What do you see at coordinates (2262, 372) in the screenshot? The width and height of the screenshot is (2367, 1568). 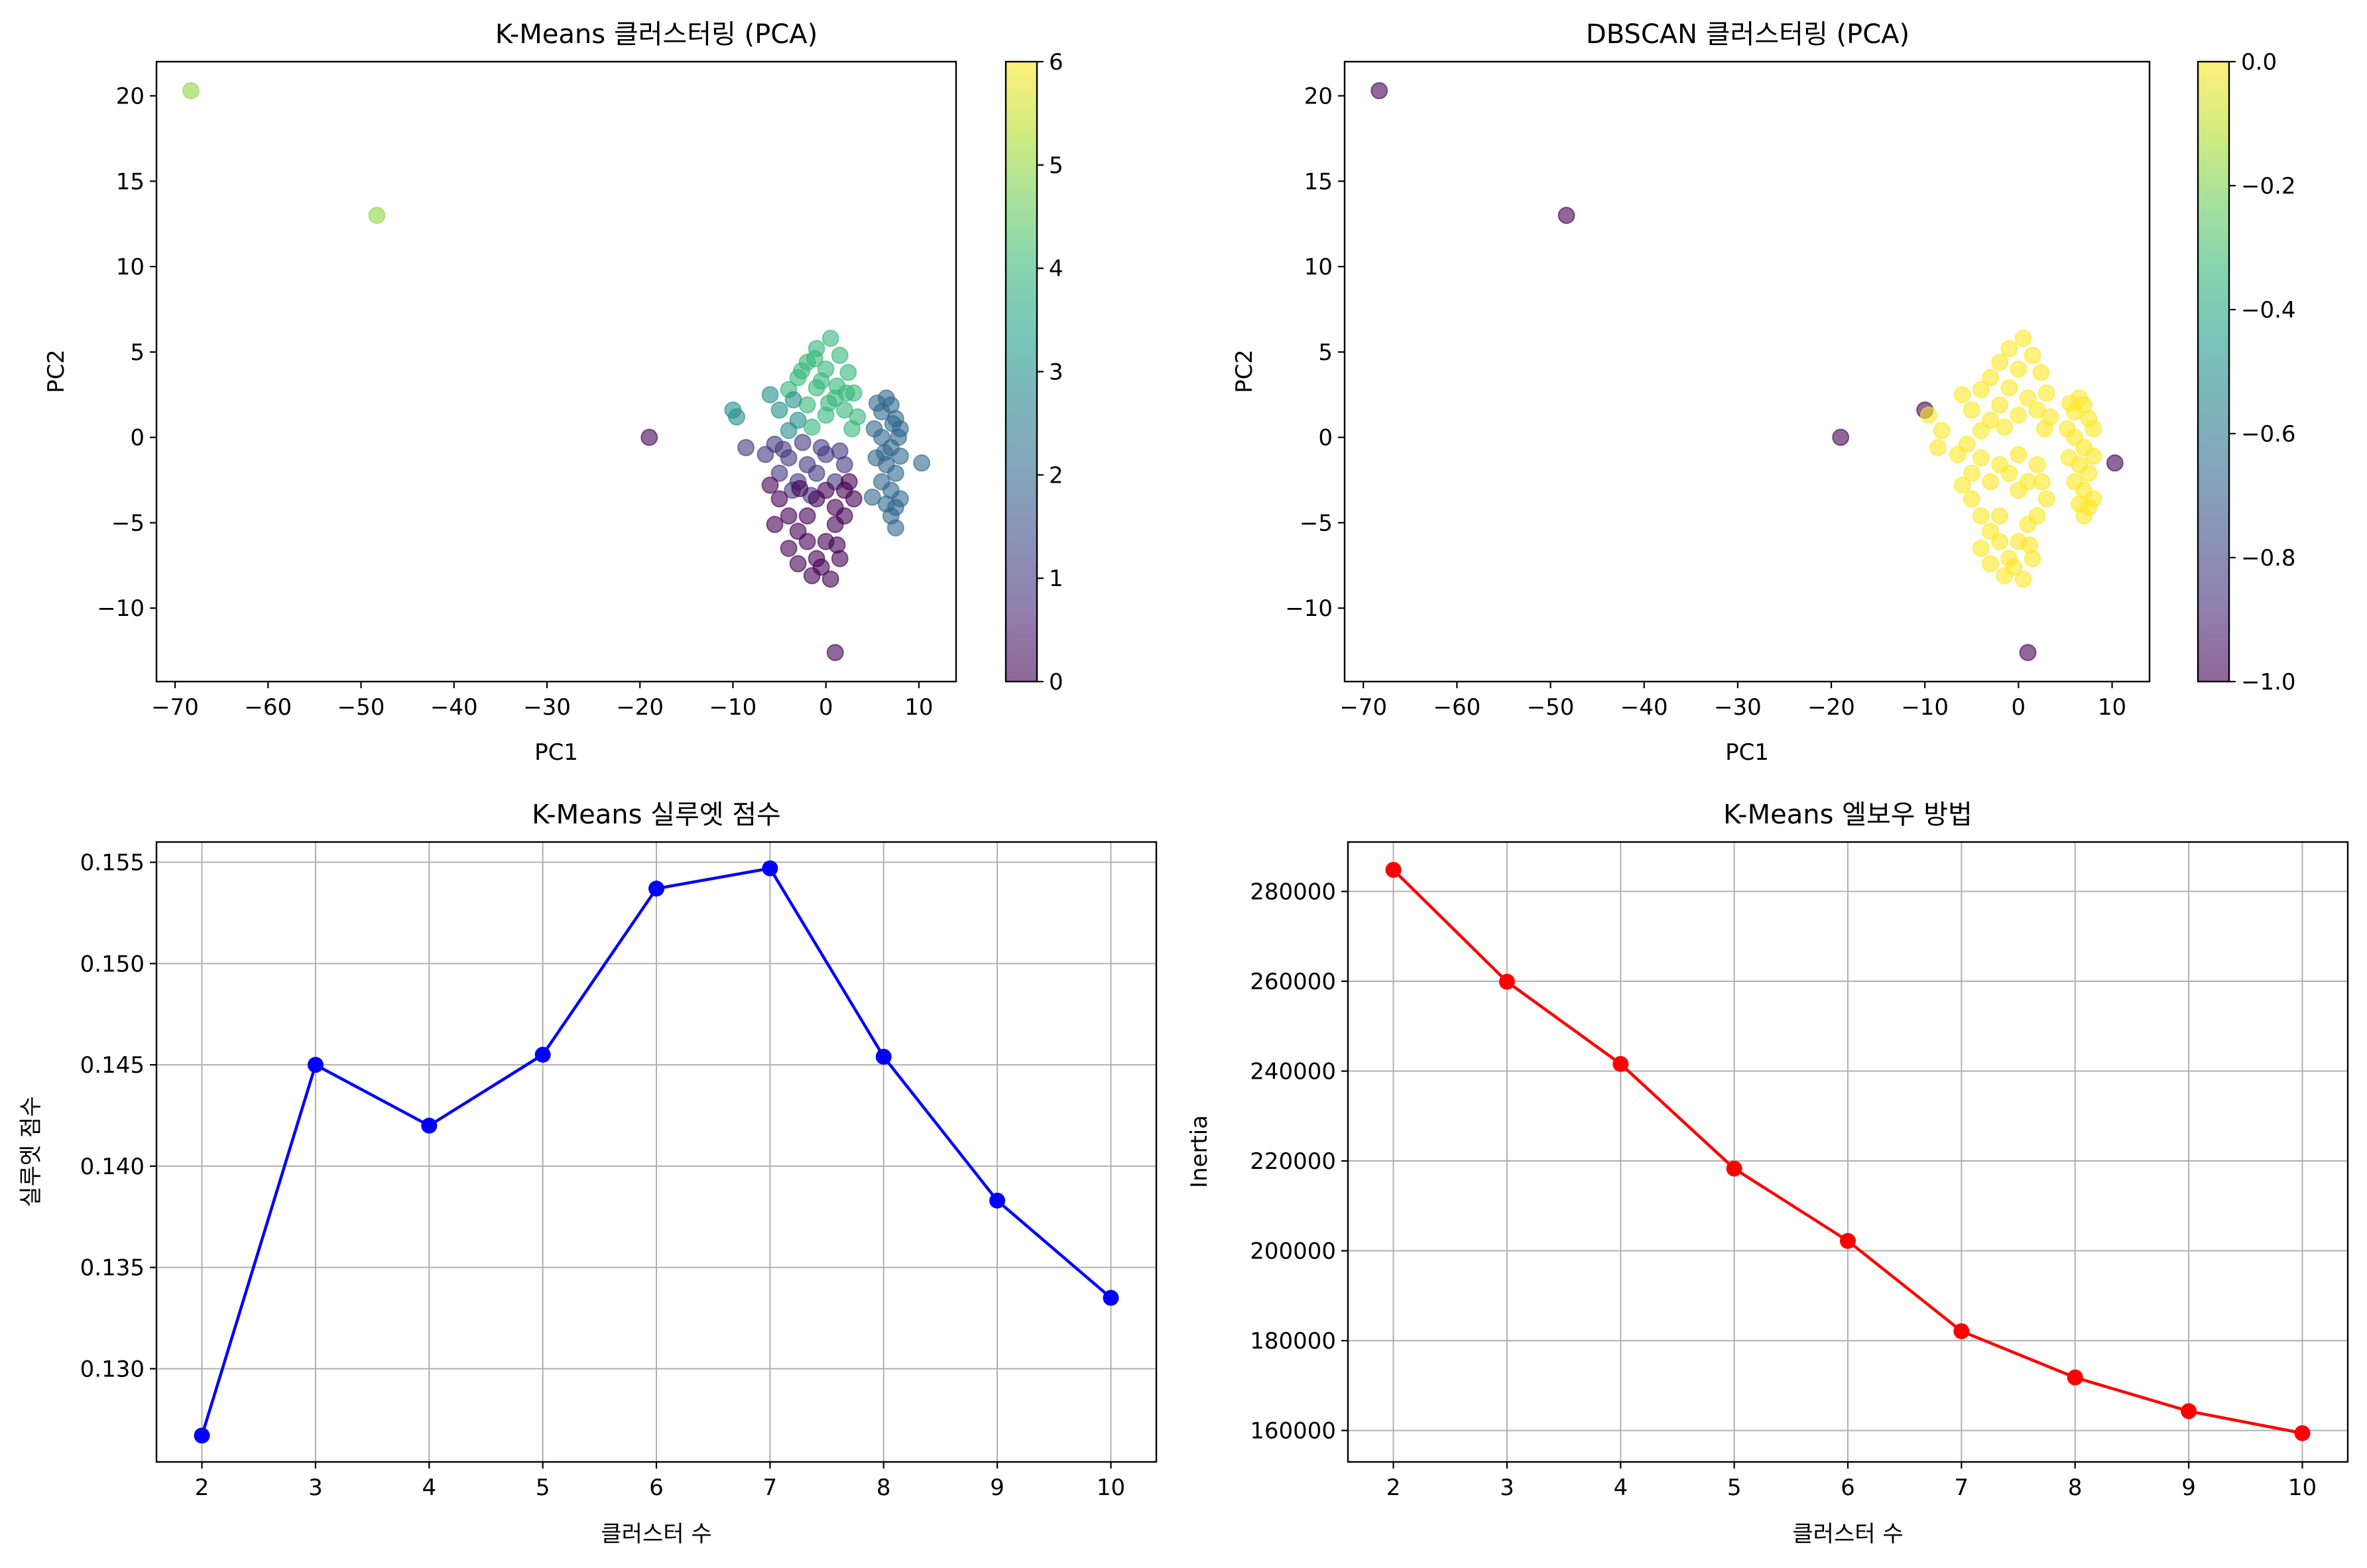 I see `dbscan-colorbar-ticks: −1.0 −0.8 −0.6 −0.4 −0.2 0.0` at bounding box center [2262, 372].